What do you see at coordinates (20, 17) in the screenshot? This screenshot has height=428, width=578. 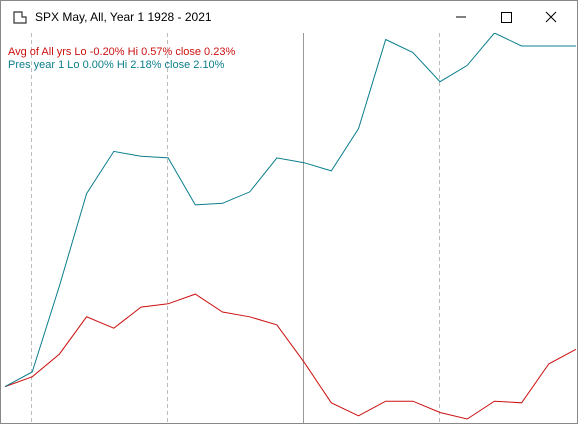 I see `app-icon` at bounding box center [20, 17].